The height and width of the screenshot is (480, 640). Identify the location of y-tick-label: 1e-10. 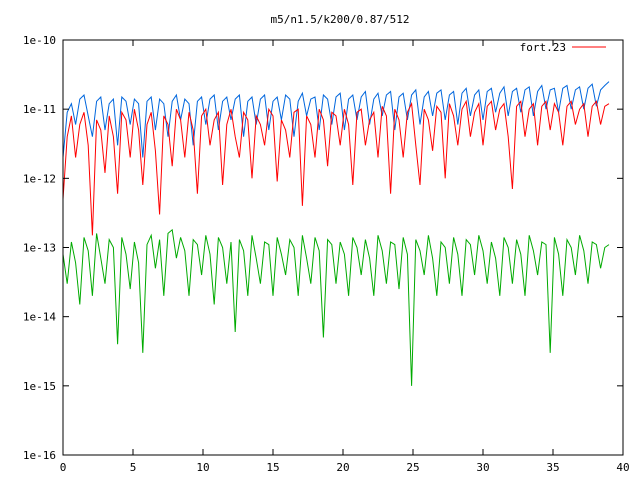
(39, 40).